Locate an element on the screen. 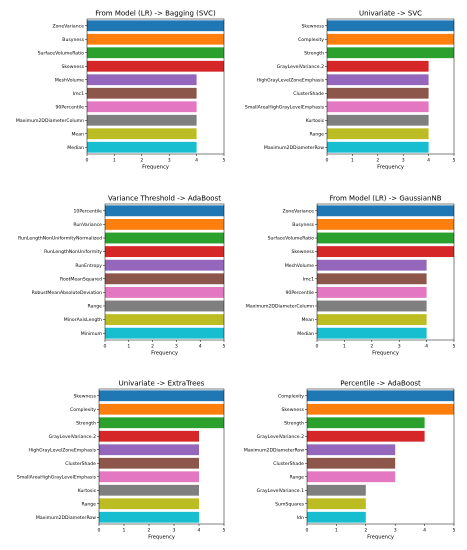 This screenshot has width=467, height=550. chart-title: From Model (LR) -> GaussianNB is located at coordinates (385, 199).